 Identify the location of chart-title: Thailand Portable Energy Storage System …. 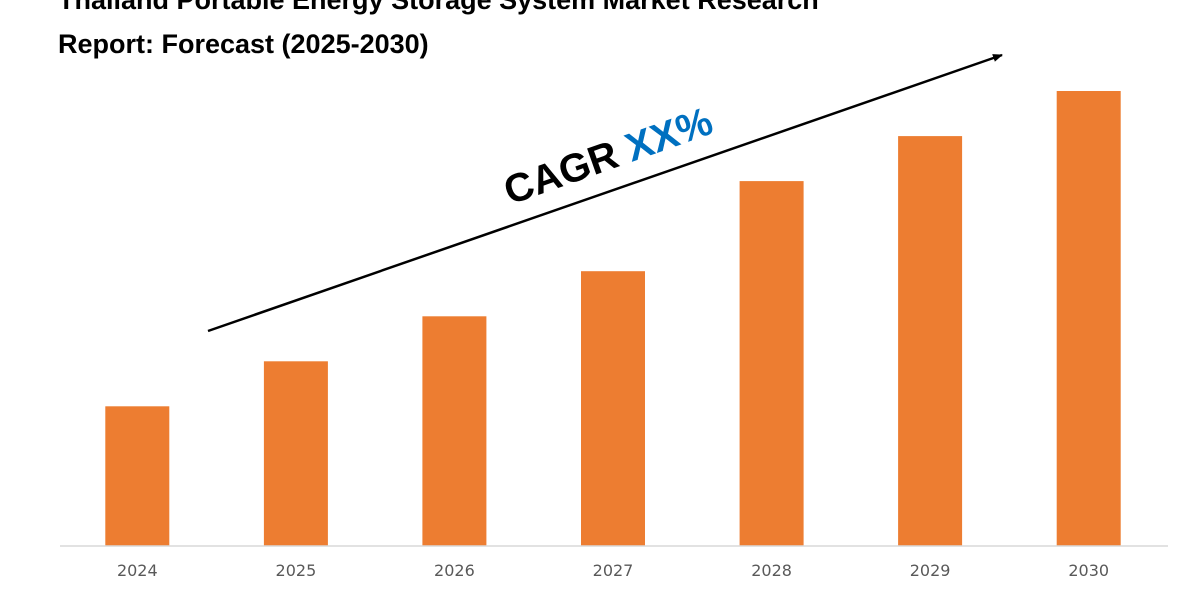
(488, 33).